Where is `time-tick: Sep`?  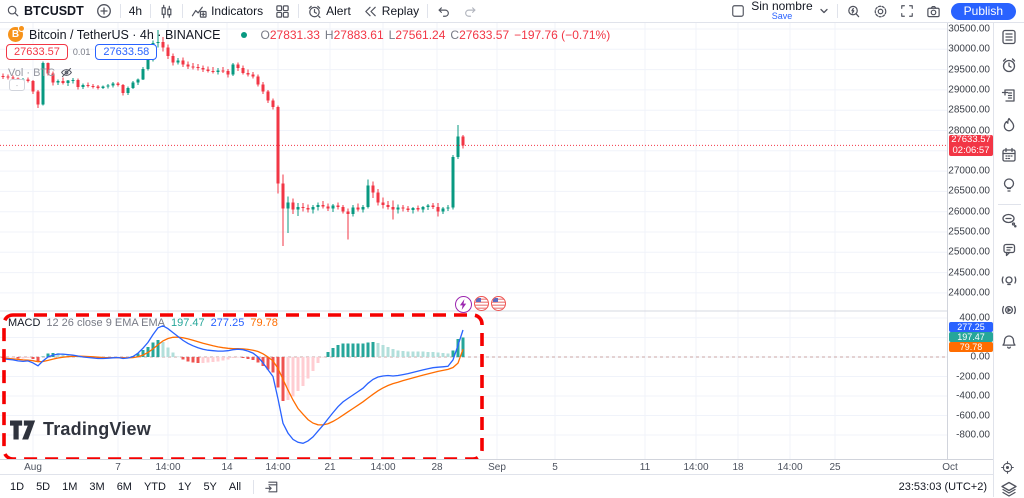
time-tick: Sep is located at coordinates (497, 467).